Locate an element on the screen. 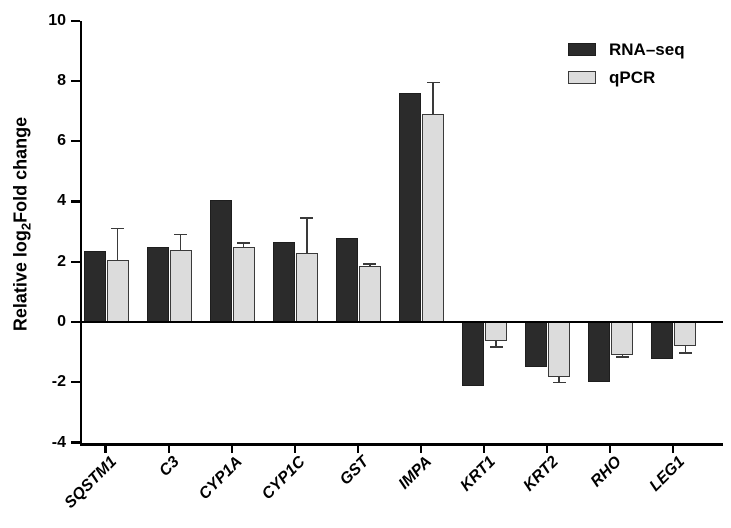 The image size is (731, 528). x-tick-RHO is located at coordinates (610, 449).